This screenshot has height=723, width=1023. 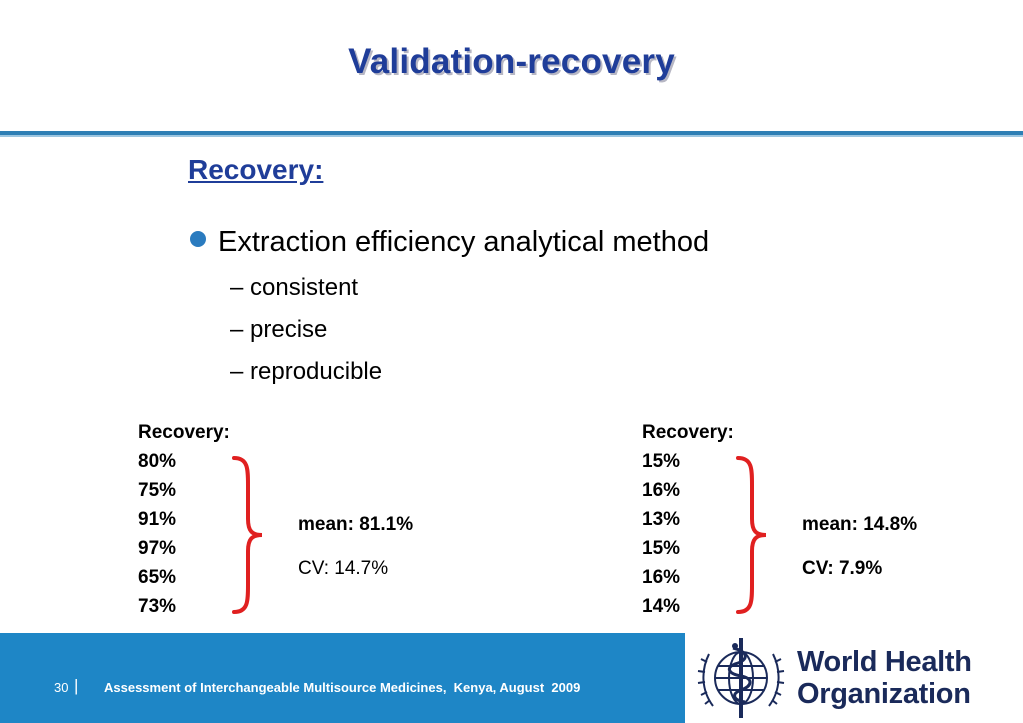 I want to click on recovery-value: 13%, so click(x=661, y=519).